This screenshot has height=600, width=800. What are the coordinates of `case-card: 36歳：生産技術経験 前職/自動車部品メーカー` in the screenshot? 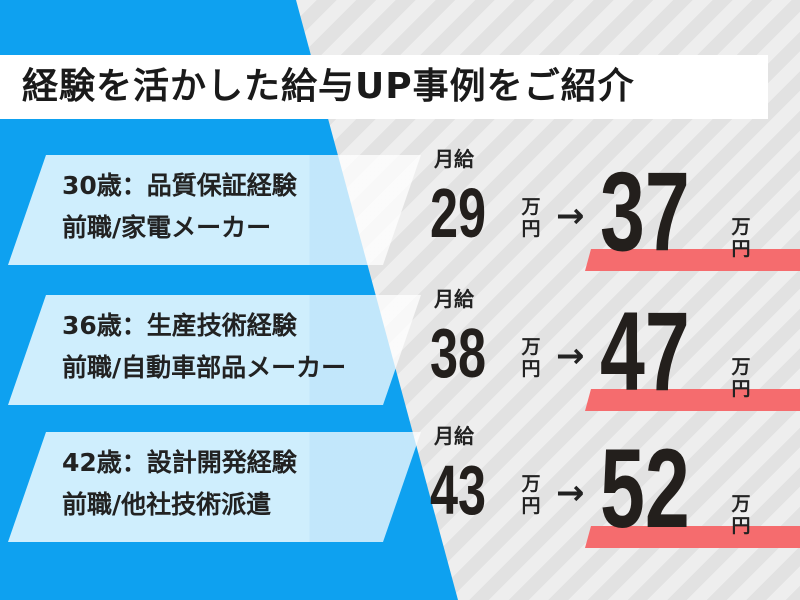 It's located at (215, 350).